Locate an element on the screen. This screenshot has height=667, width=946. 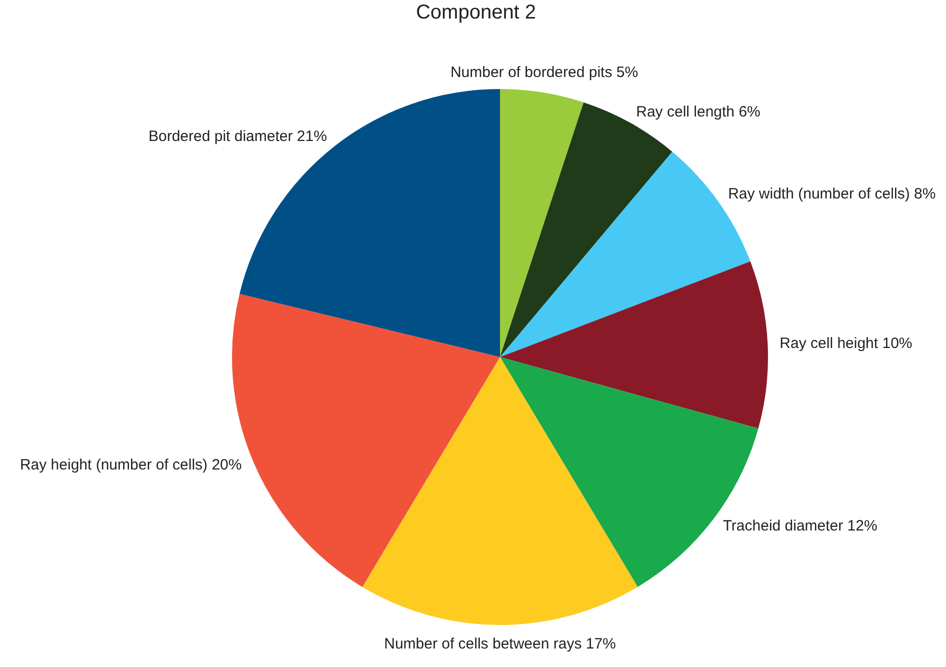
slice-label: Tracheid diameter 12% is located at coordinates (800, 526).